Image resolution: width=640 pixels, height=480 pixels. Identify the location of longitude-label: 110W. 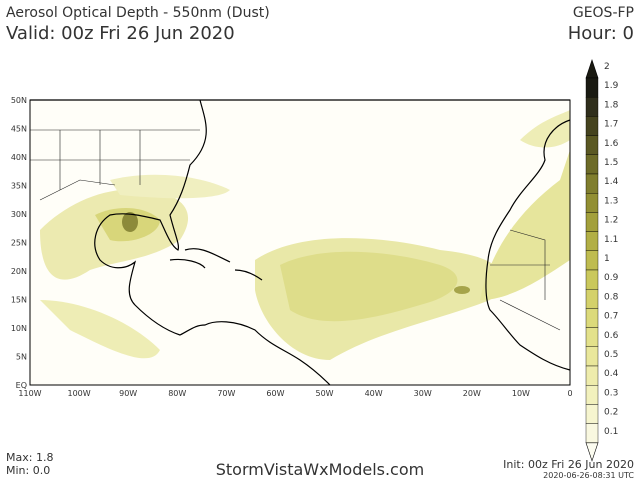
(29, 393).